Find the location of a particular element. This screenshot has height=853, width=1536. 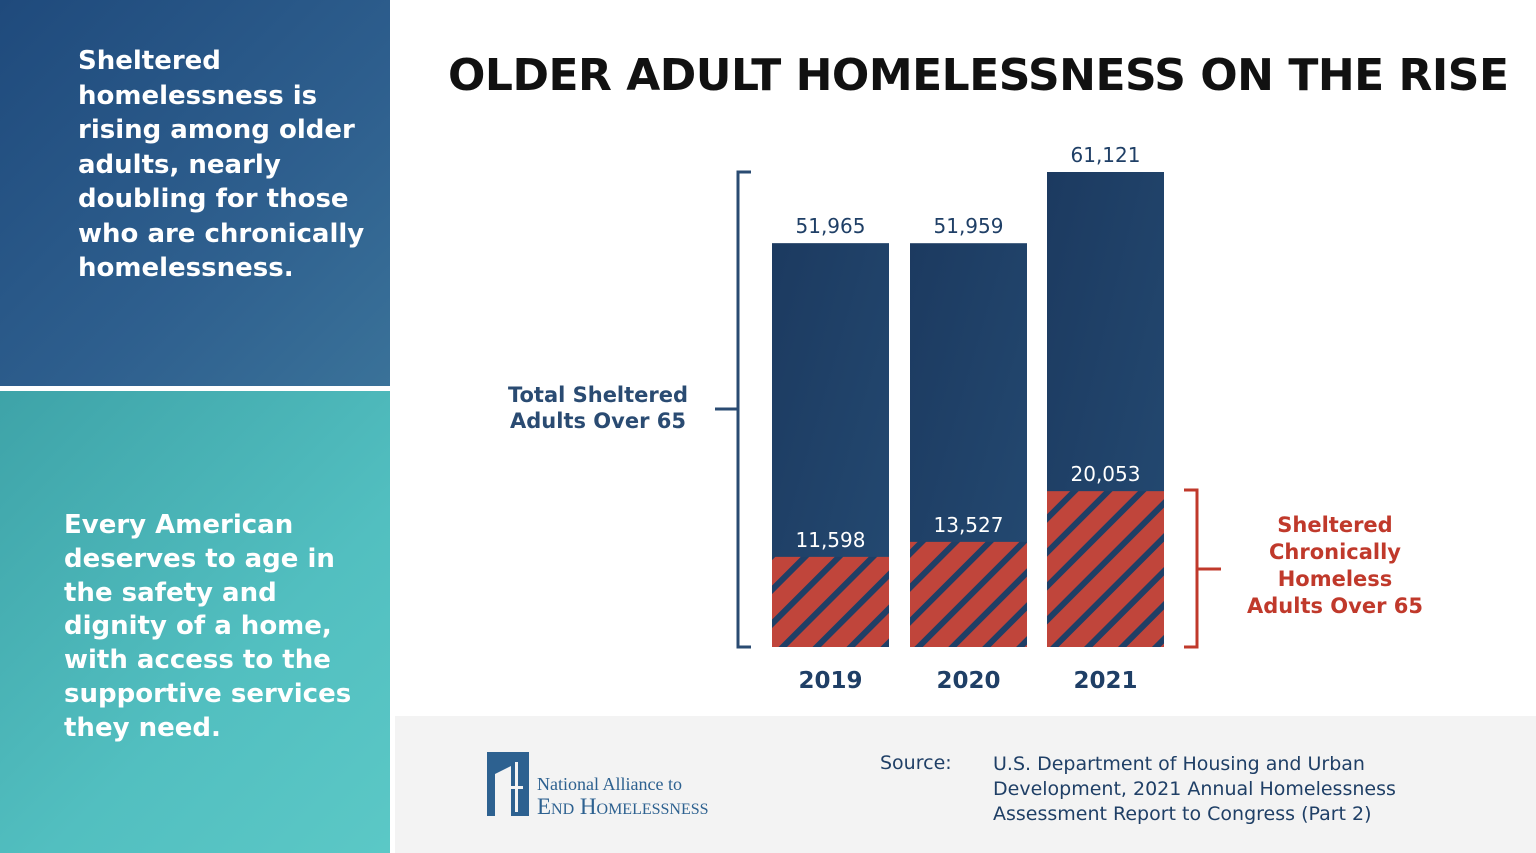

logo-line1: National Alliance to is located at coordinates (609, 784).